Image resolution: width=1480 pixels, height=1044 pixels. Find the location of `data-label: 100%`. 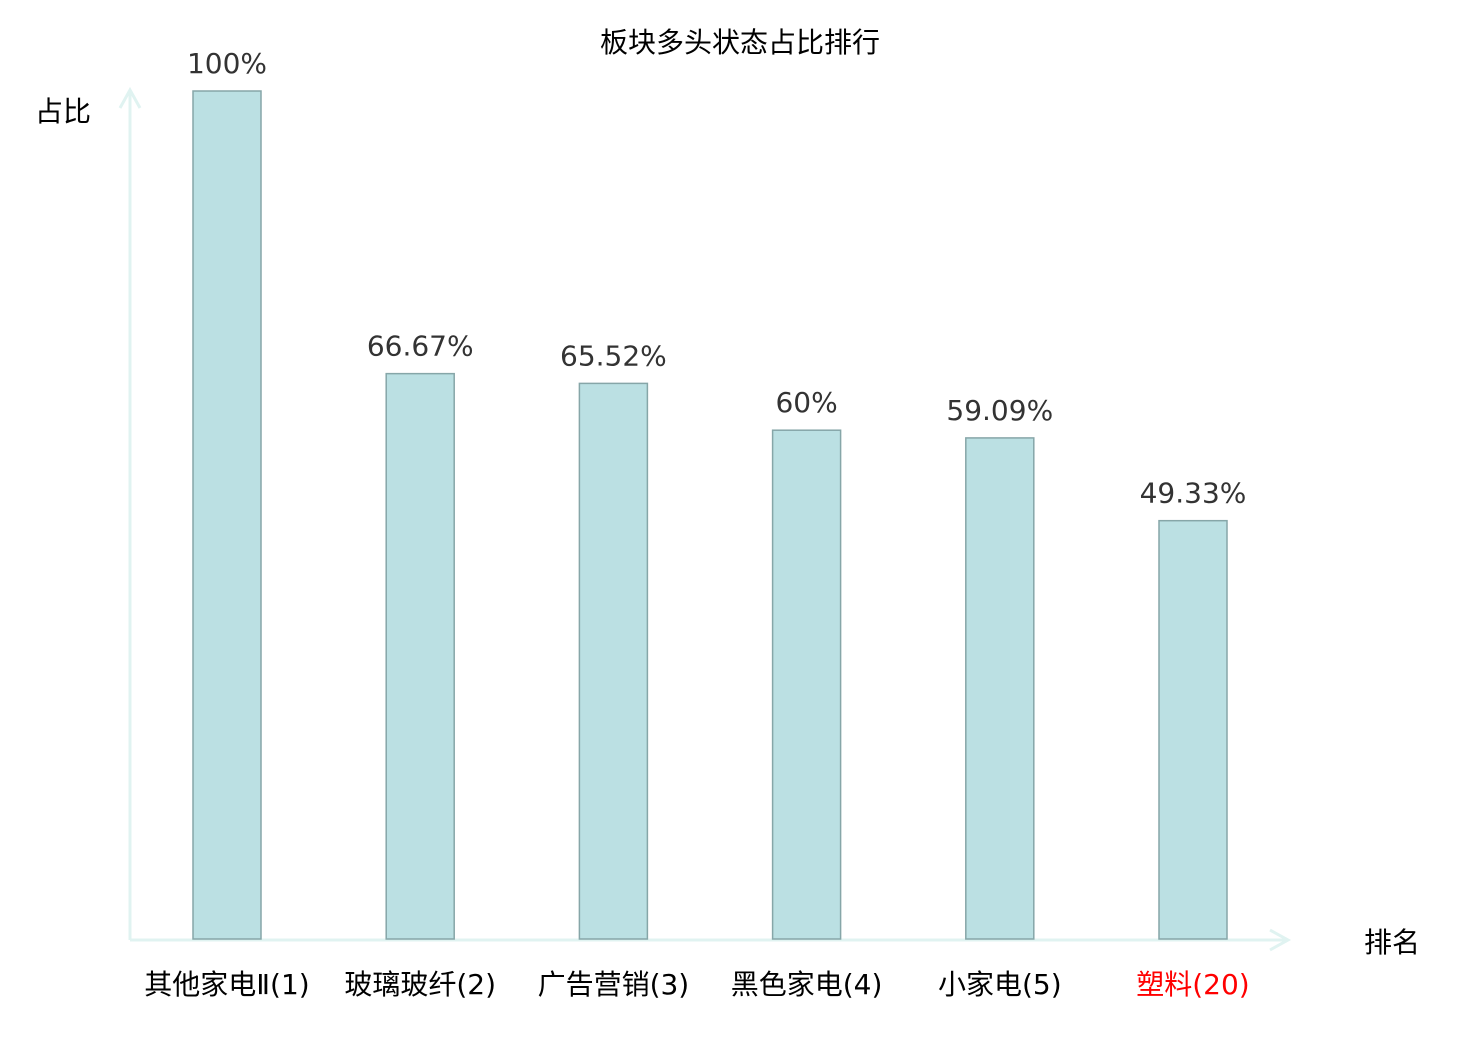

data-label: 100% is located at coordinates (227, 63).